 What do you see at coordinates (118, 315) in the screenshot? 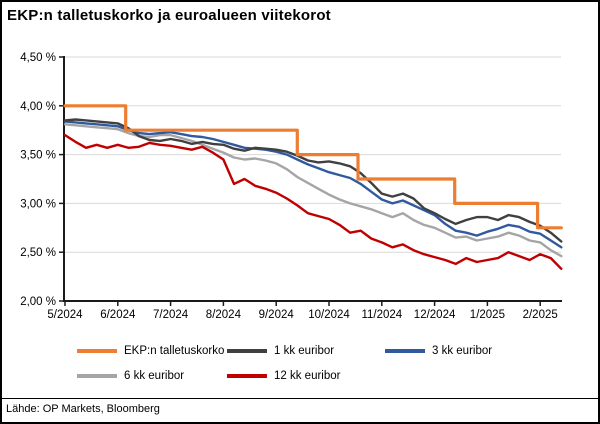
I see `x-tick-label: 6/2024` at bounding box center [118, 315].